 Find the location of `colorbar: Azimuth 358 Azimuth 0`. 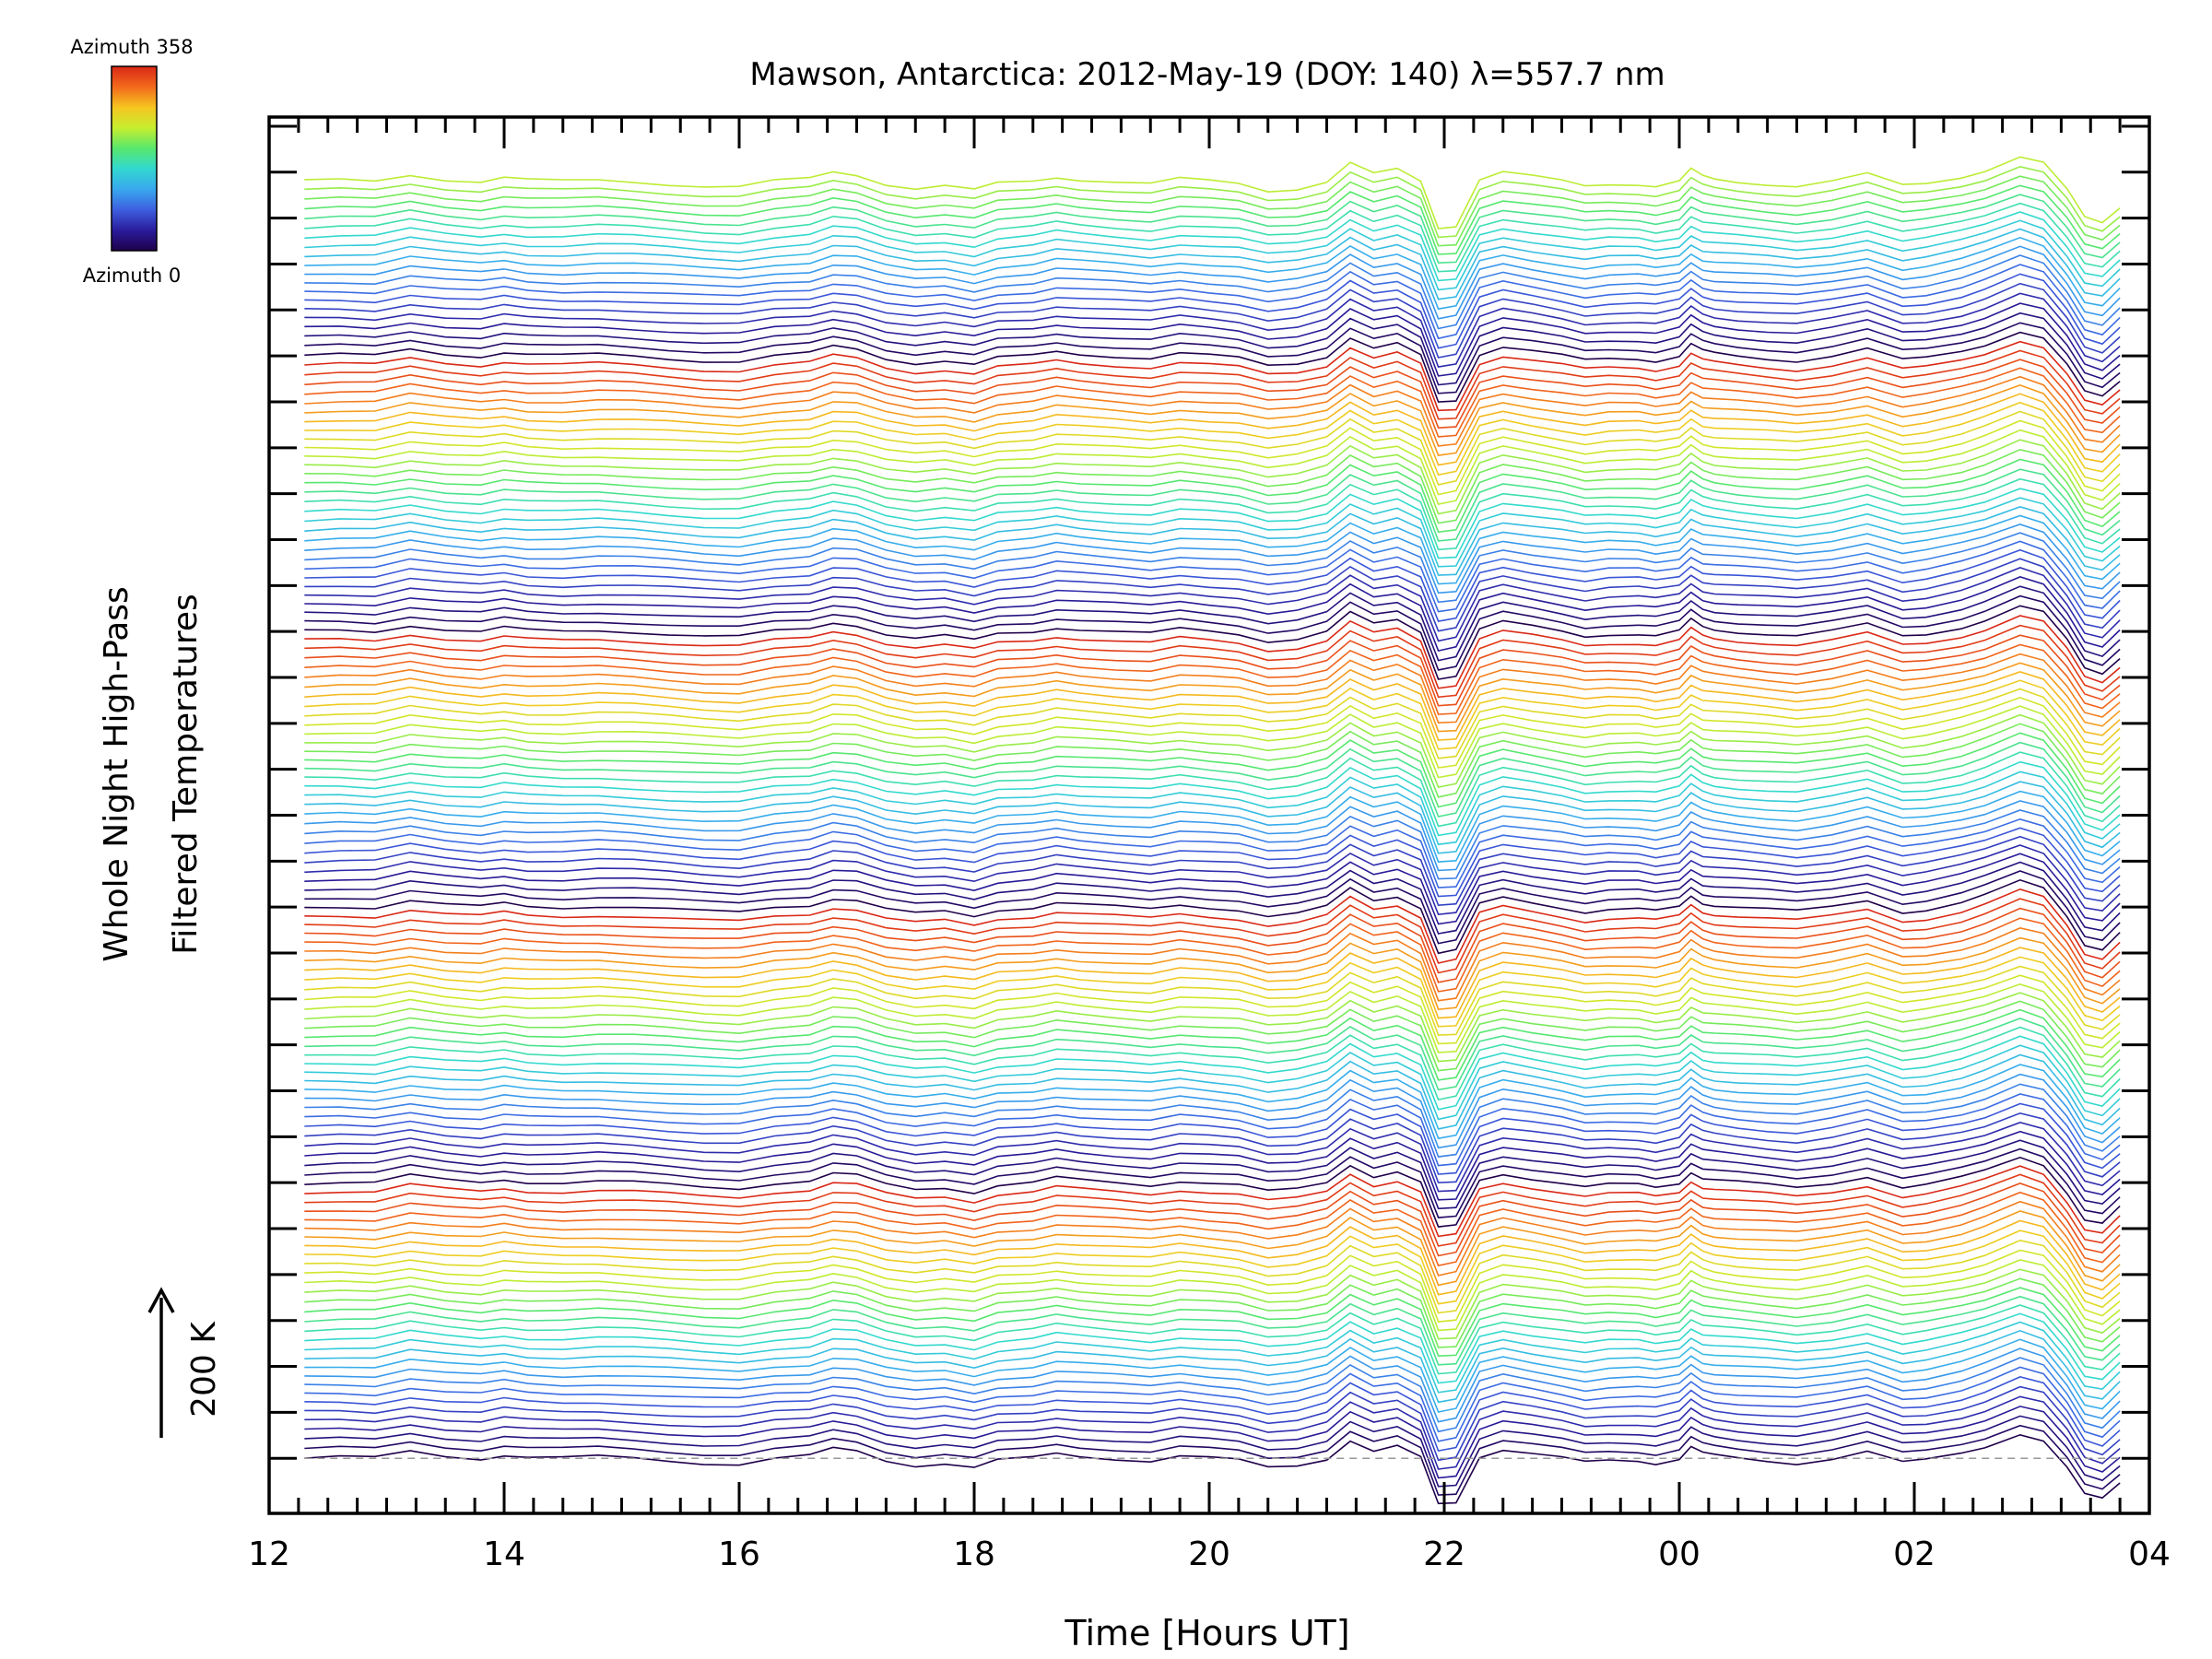

colorbar: Azimuth 358 Azimuth 0 is located at coordinates (131, 161).